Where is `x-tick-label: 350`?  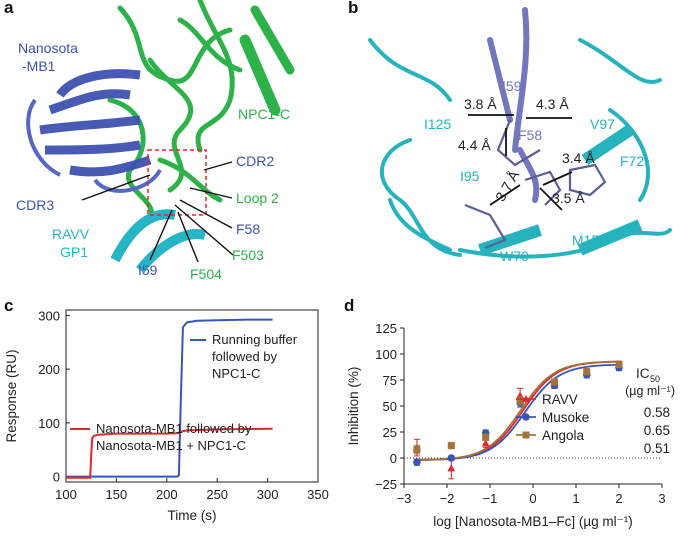 x-tick-label: 350 is located at coordinates (318, 494).